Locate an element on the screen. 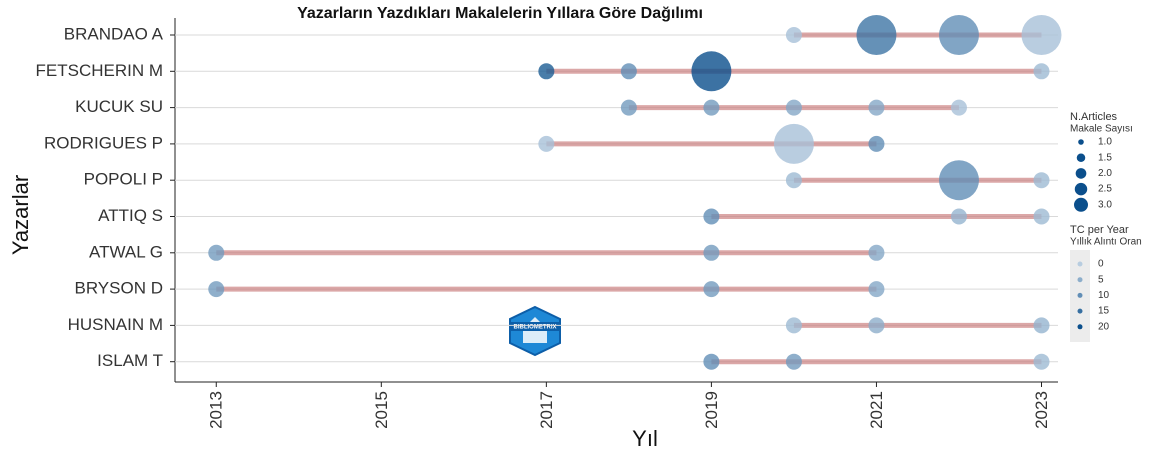  y-tick-label: POPOLI P is located at coordinates (123, 179).